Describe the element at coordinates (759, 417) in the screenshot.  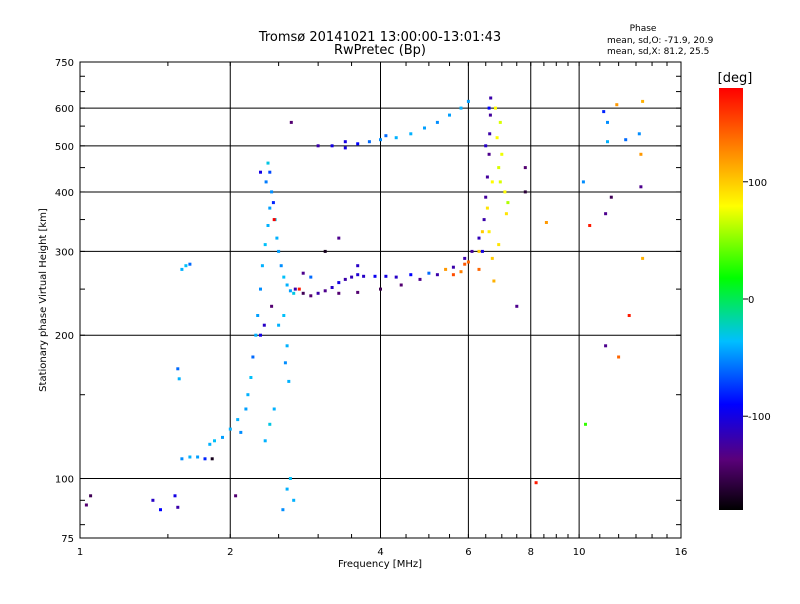
I see `colorbar-tick-label: -100` at that location.